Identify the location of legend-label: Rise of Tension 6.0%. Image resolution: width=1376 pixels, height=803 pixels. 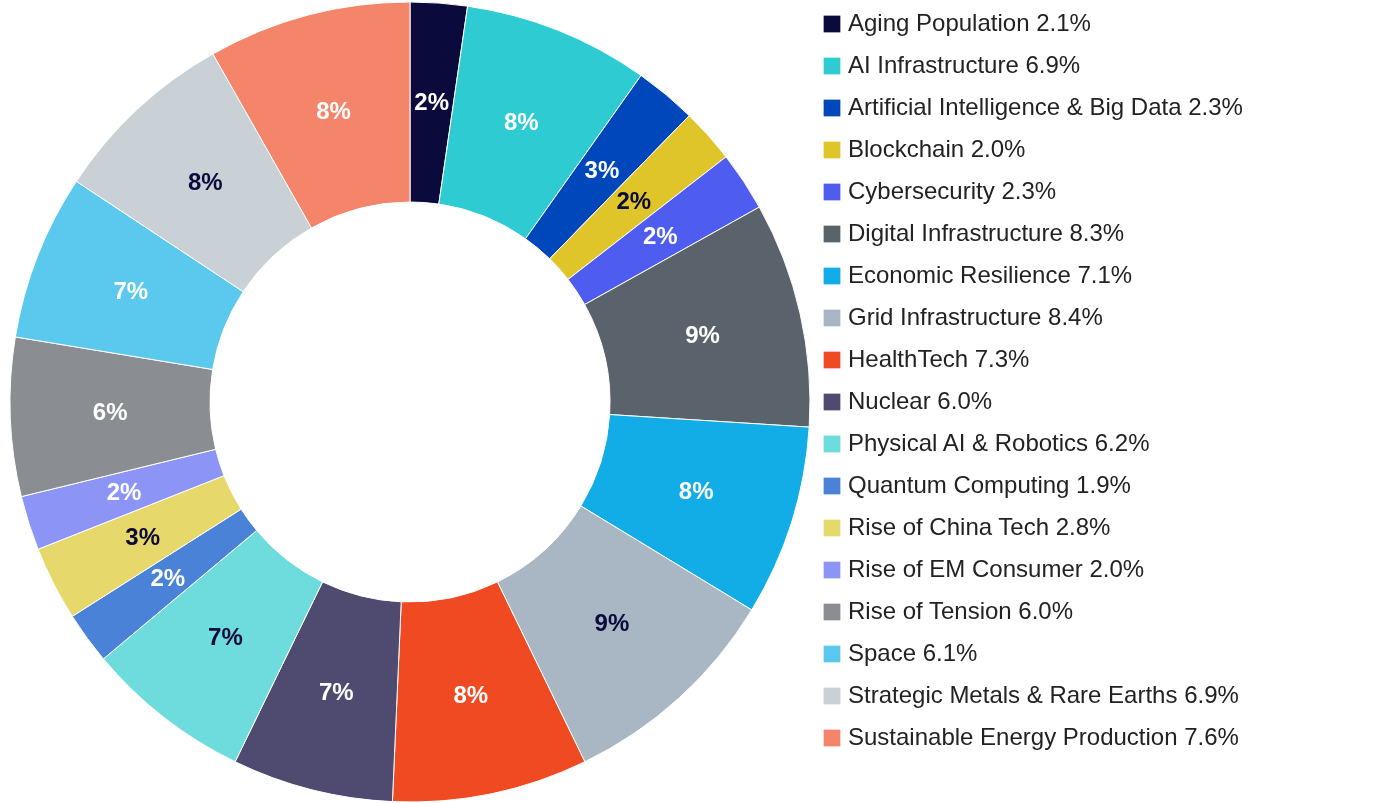
(961, 610).